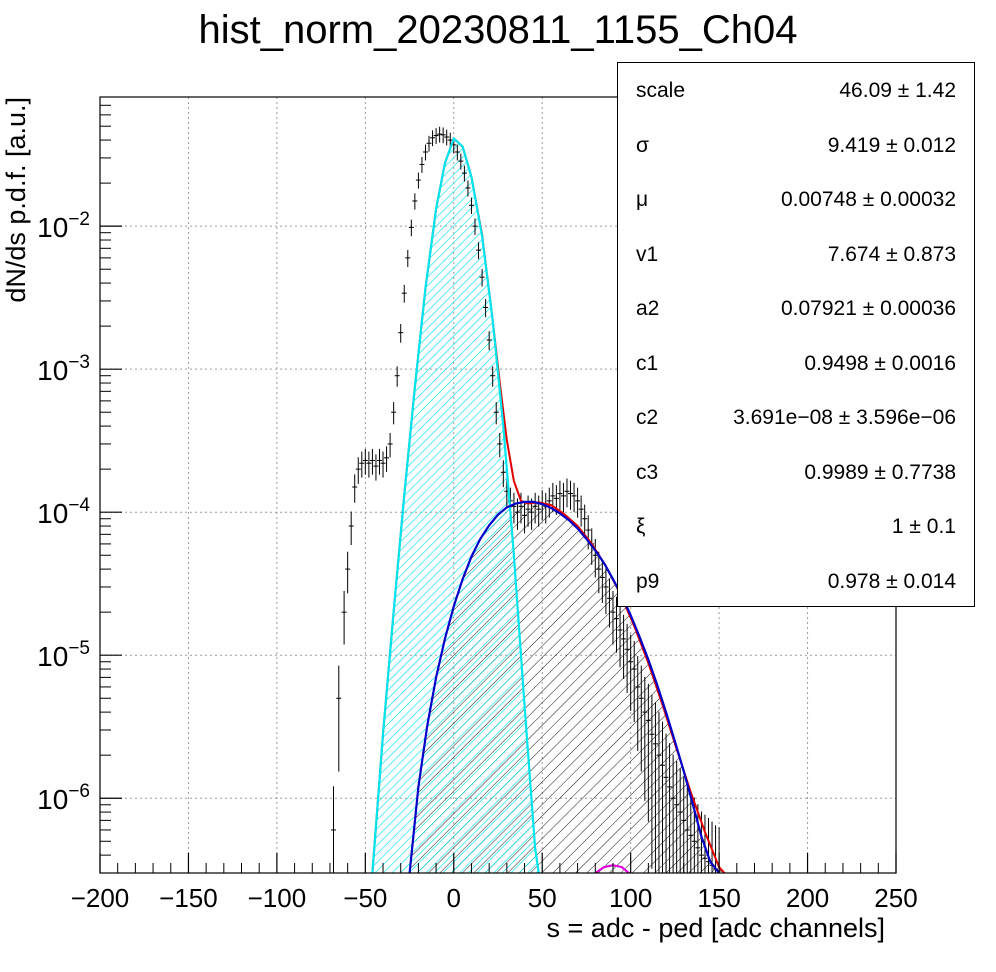  I want to click on x-tick-label: 250, so click(895, 898).